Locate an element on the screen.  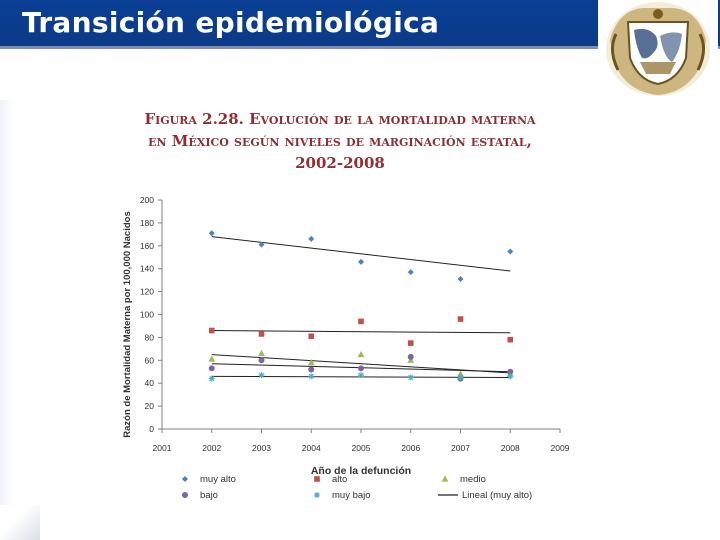
legend-marker-muy-bajo is located at coordinates (317, 495).